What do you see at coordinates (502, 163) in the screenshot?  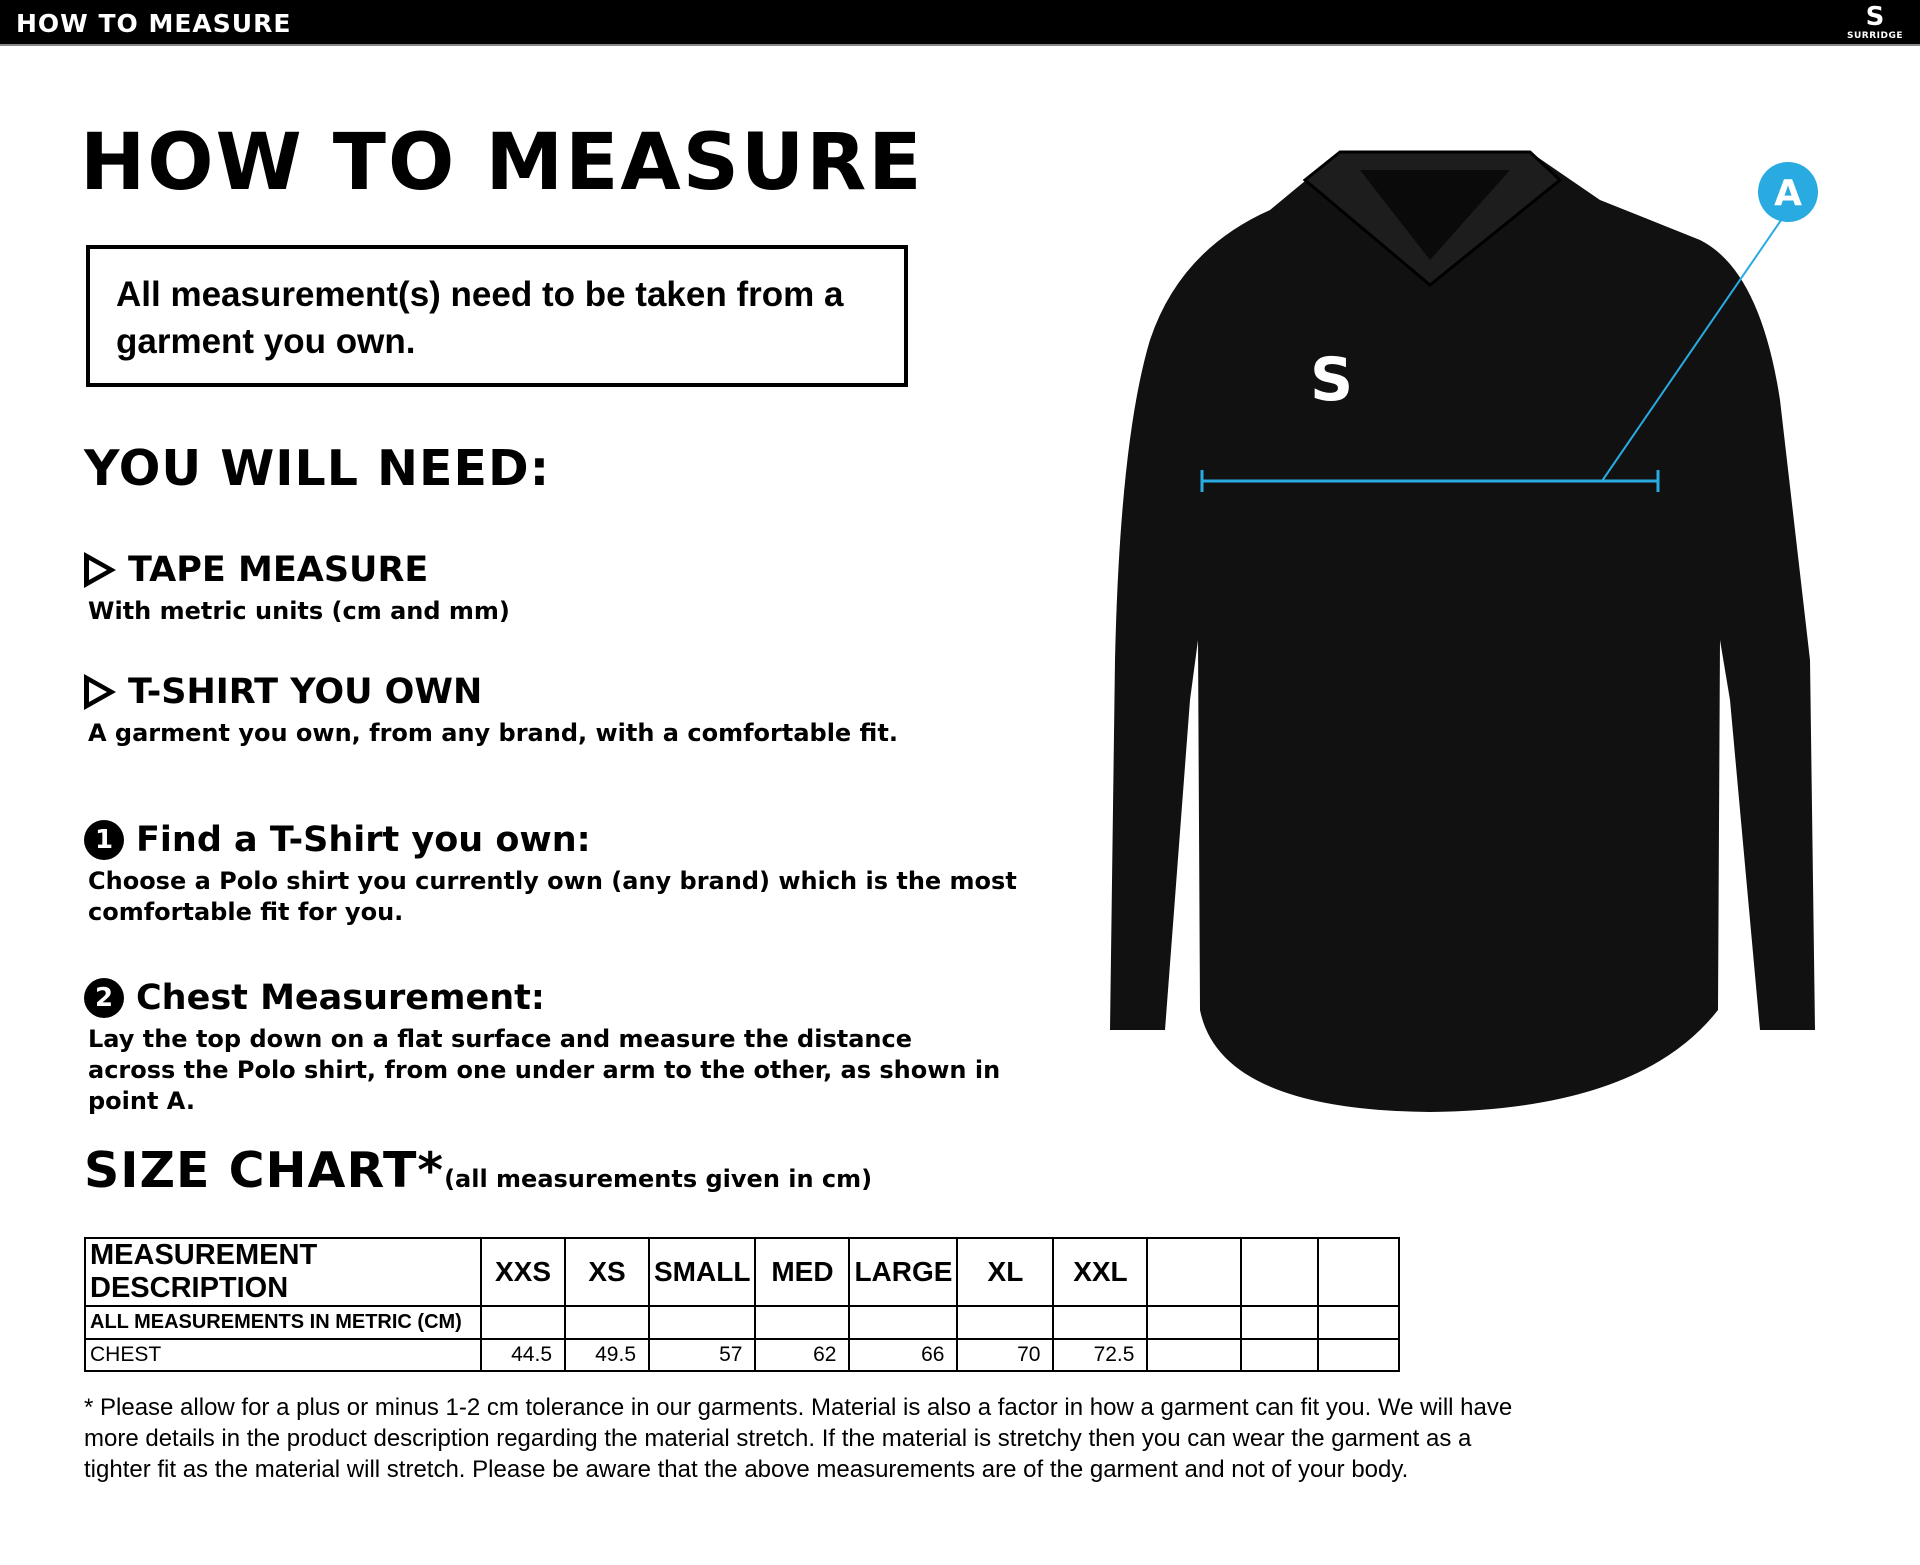 I see `page-title: HOW TO MEASURE` at bounding box center [502, 163].